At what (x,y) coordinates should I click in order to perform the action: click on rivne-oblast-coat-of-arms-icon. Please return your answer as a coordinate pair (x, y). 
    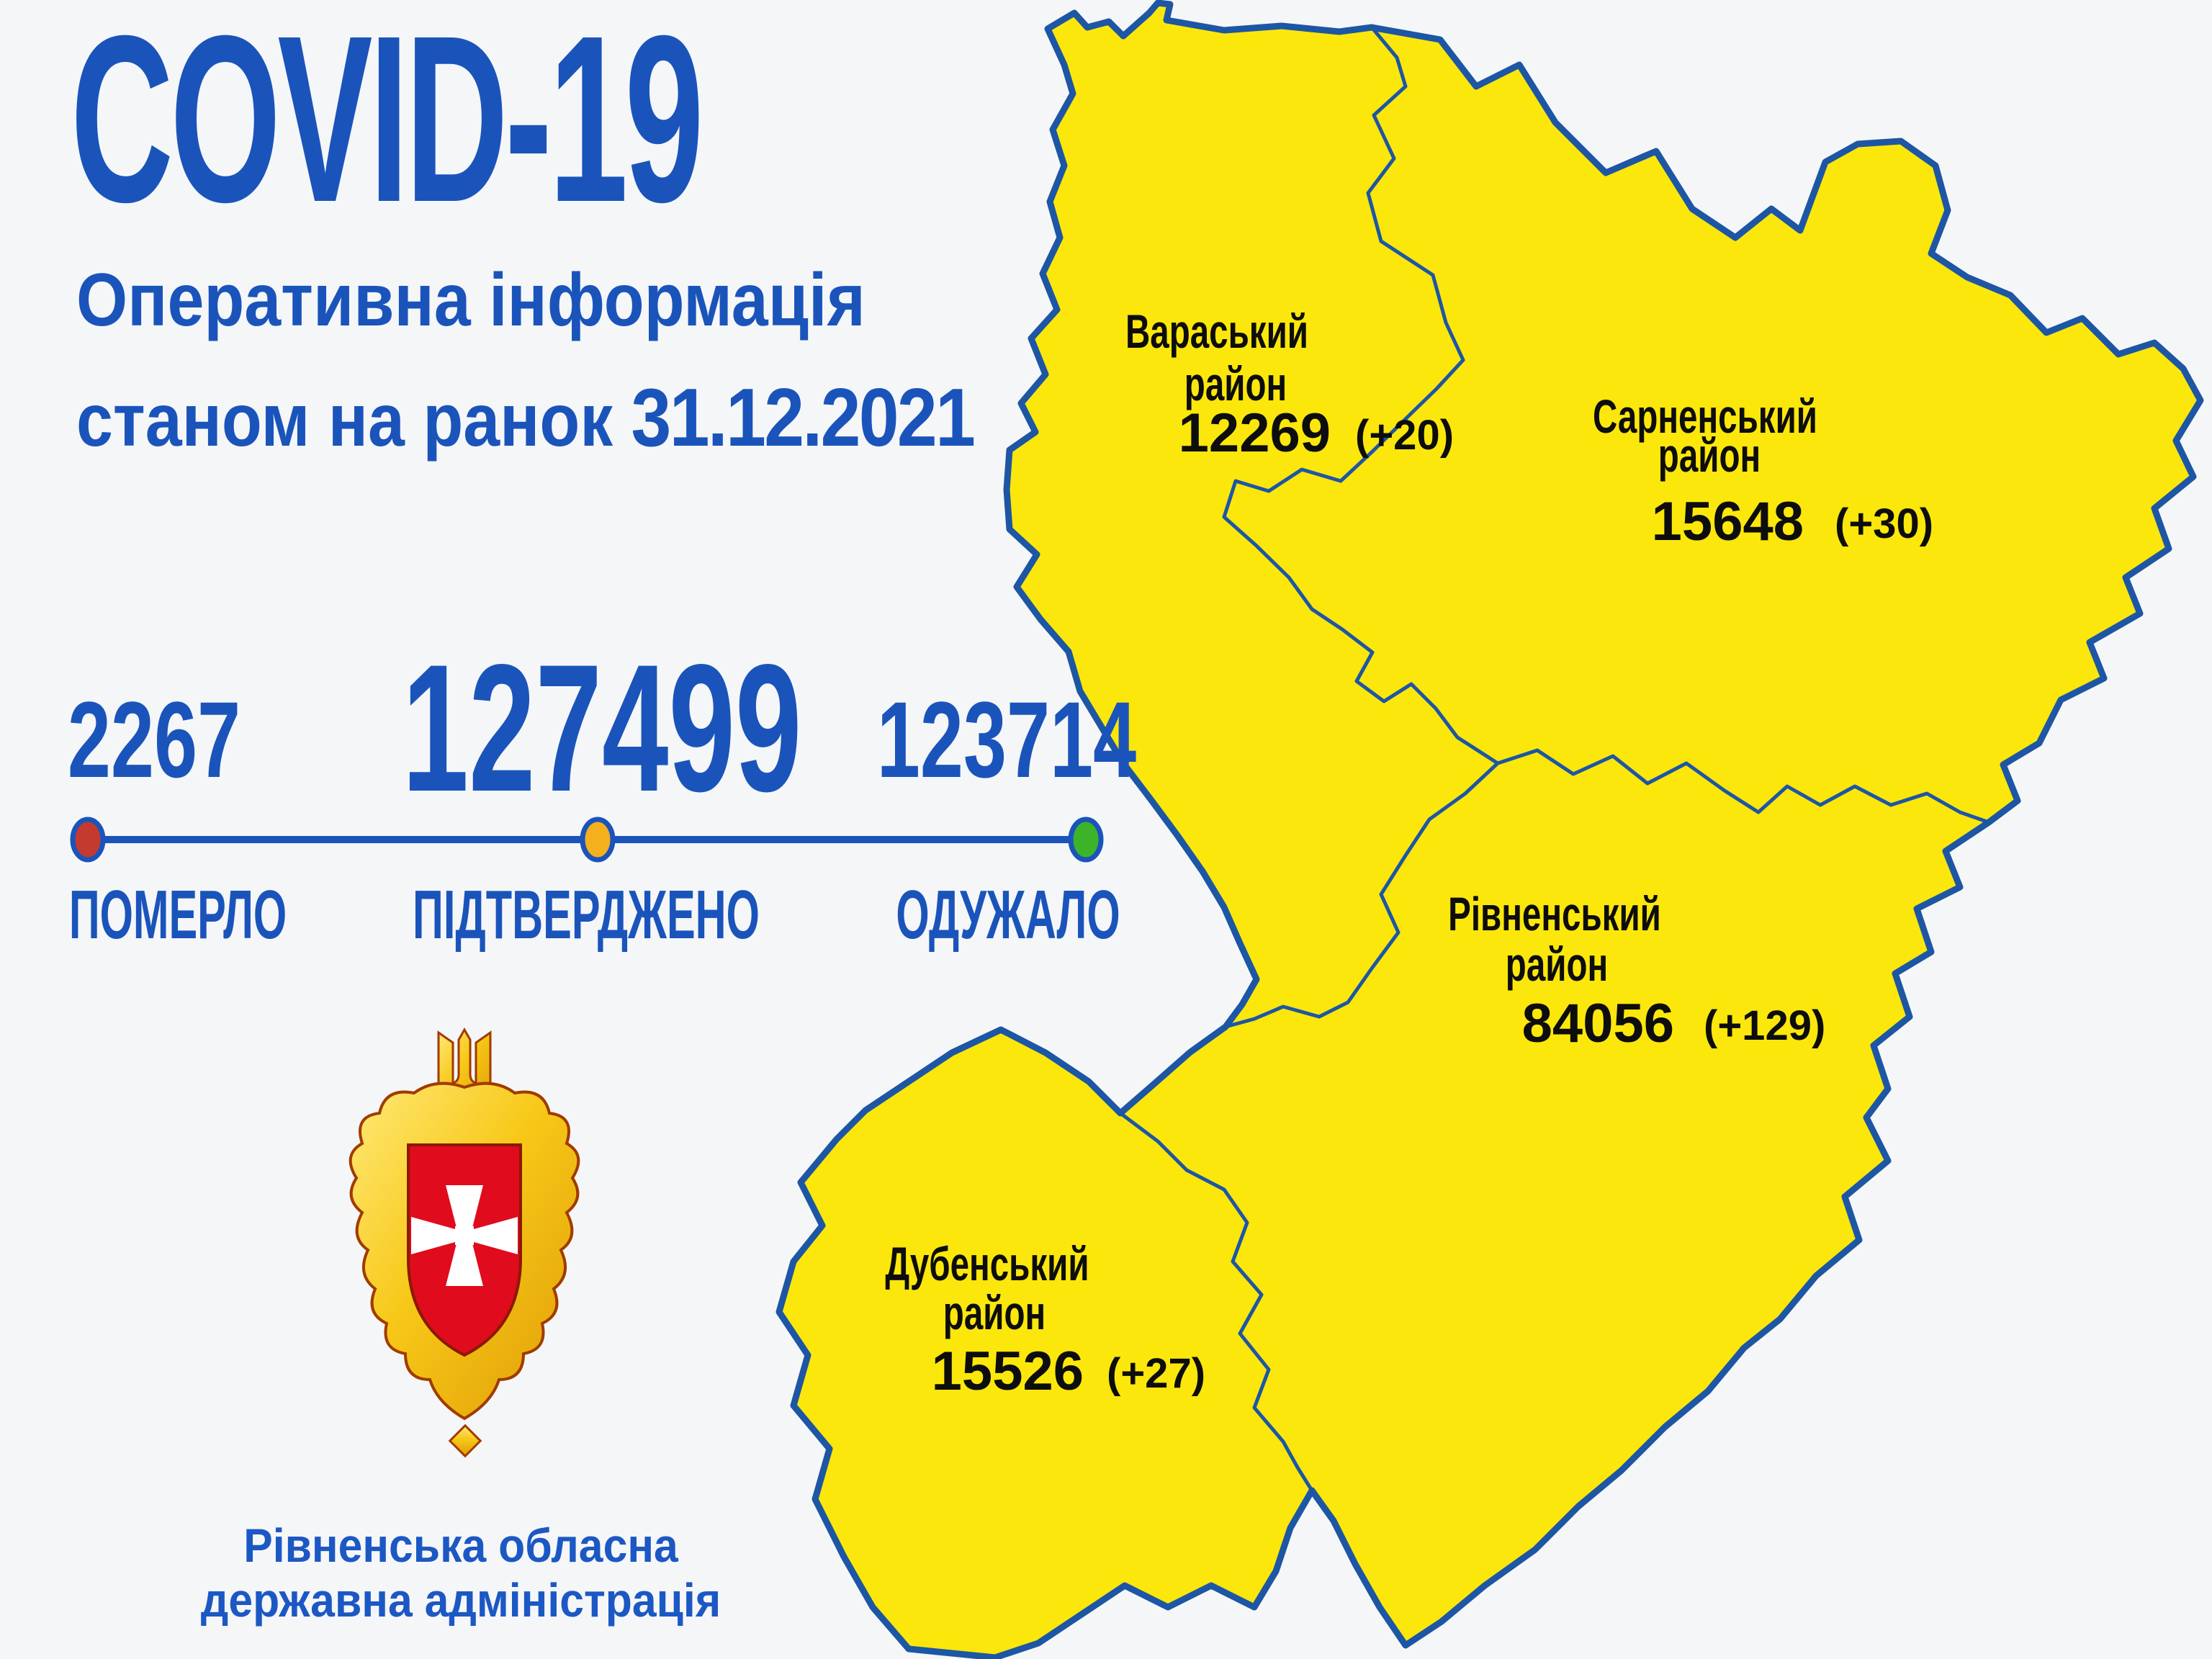
    Looking at the image, I should click on (465, 1243).